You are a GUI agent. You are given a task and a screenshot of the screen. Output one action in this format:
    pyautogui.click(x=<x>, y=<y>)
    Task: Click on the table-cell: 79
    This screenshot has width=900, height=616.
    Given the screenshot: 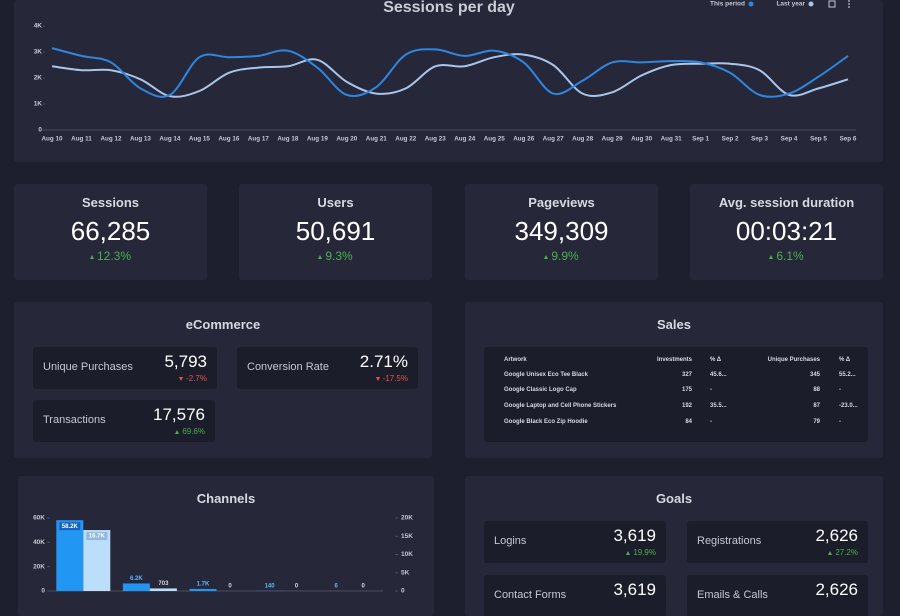 What is the action you would take?
    pyautogui.click(x=816, y=422)
    